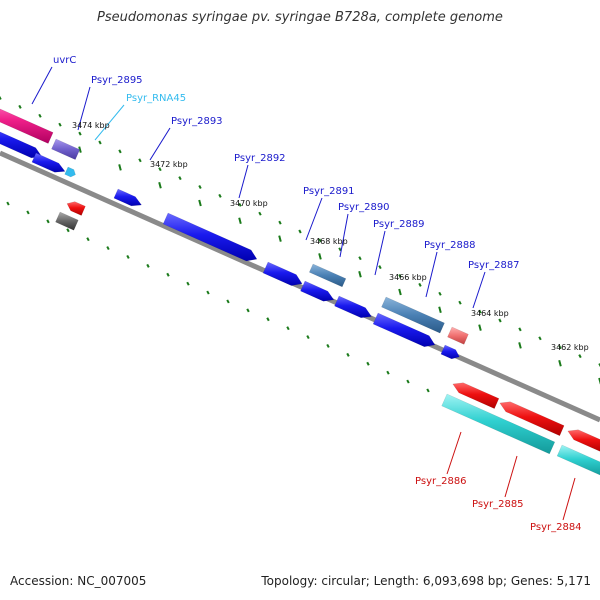 The image size is (600, 600). What do you see at coordinates (399, 224) in the screenshot?
I see `gene-label-psyr-2889: Psyr_2889` at bounding box center [399, 224].